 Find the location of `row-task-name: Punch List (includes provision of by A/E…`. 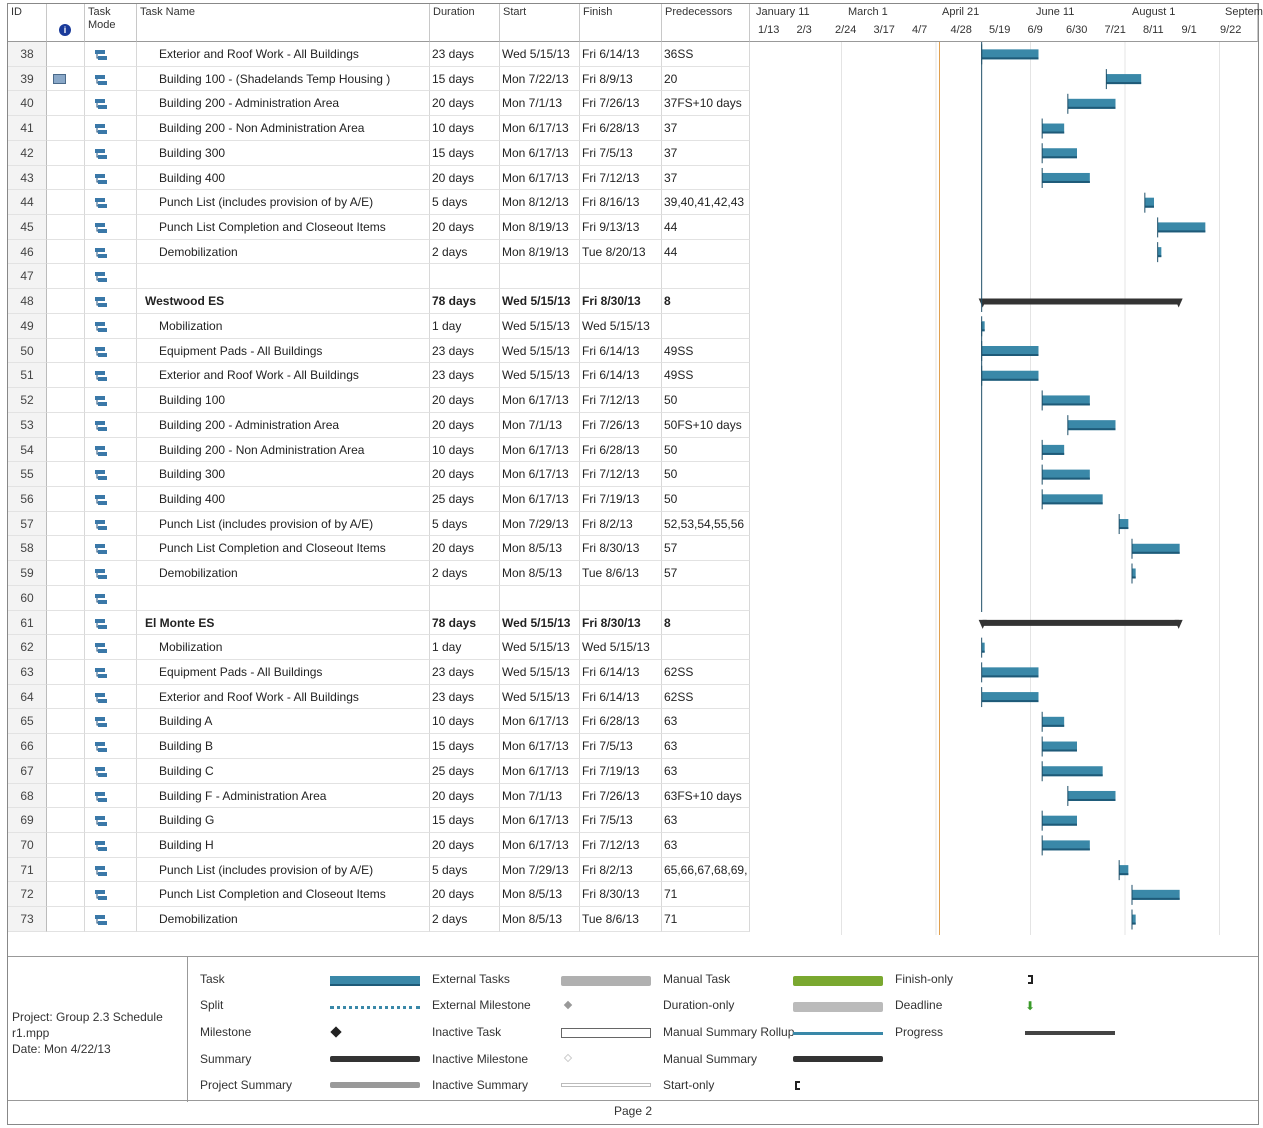

row-task-name: Punch List (includes provision of by A/E… is located at coordinates (283, 524).